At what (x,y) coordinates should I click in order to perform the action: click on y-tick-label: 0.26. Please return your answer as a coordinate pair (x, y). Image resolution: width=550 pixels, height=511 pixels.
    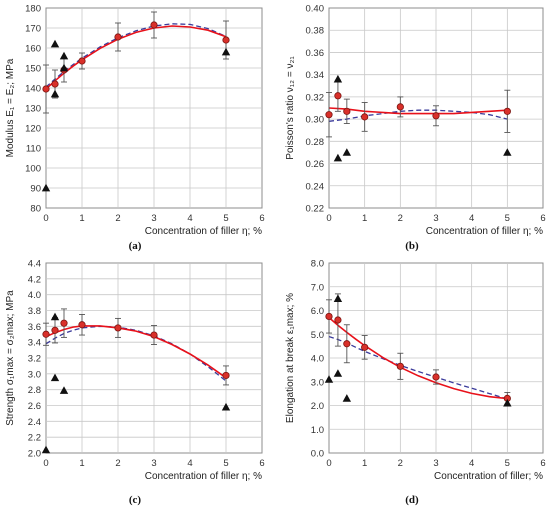
    Looking at the image, I should click on (315, 164).